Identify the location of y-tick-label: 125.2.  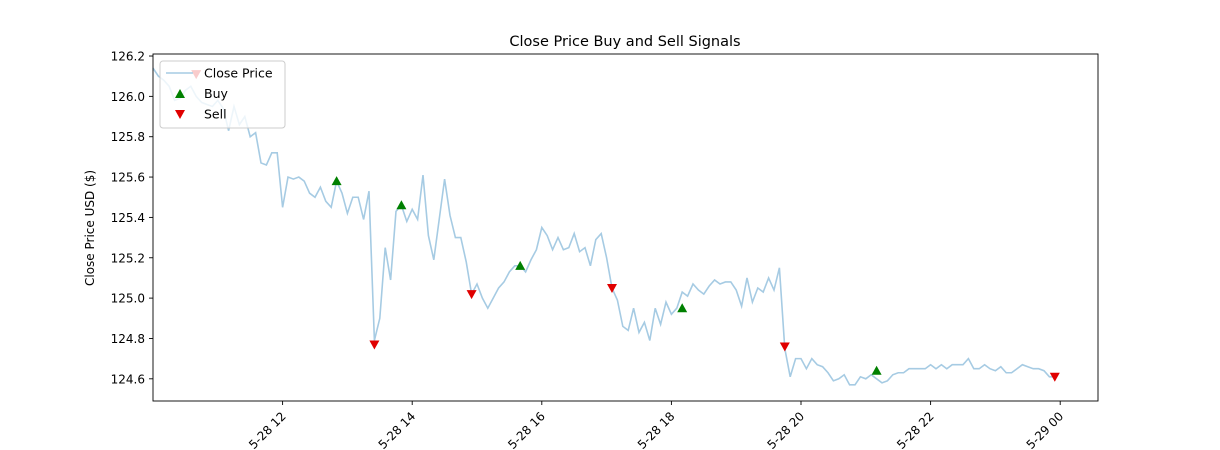
(128, 258).